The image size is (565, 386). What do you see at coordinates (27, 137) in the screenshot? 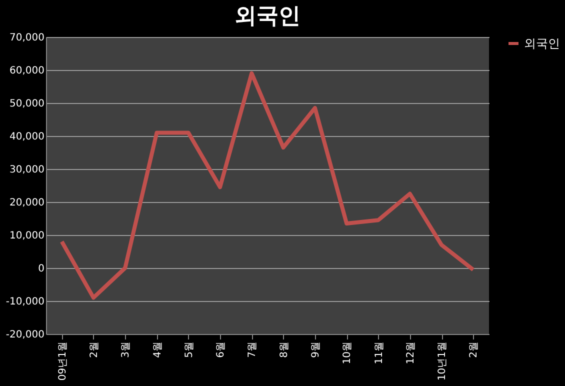
I see `y-tick-label: 40,000` at bounding box center [27, 137].